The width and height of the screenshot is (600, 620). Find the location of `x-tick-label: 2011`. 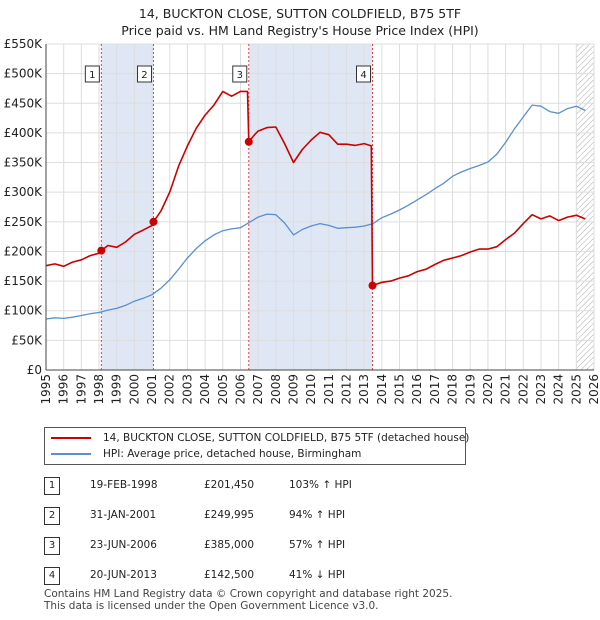

x-tick-label: 2011 is located at coordinates (329, 389).